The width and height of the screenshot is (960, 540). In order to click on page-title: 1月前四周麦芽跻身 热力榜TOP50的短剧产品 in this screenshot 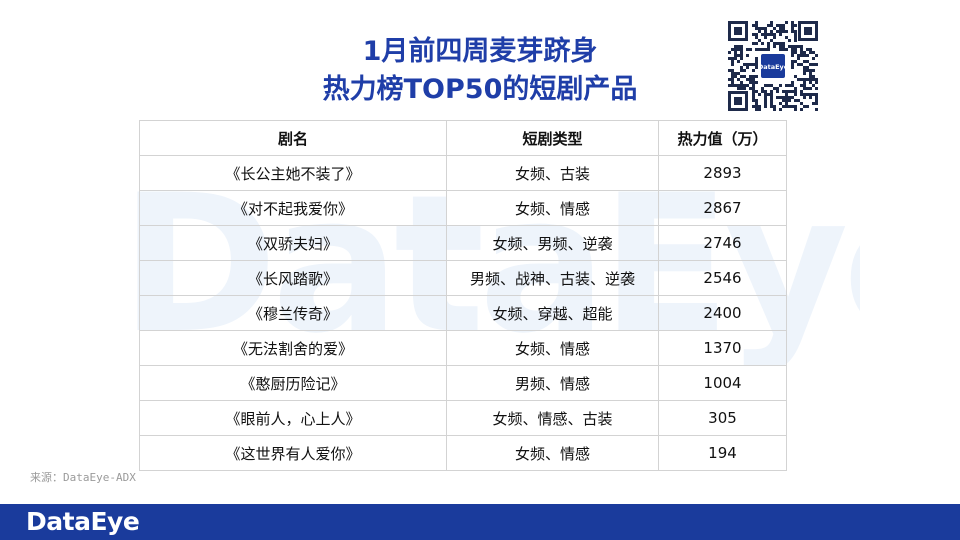, I will do `click(480, 71)`.